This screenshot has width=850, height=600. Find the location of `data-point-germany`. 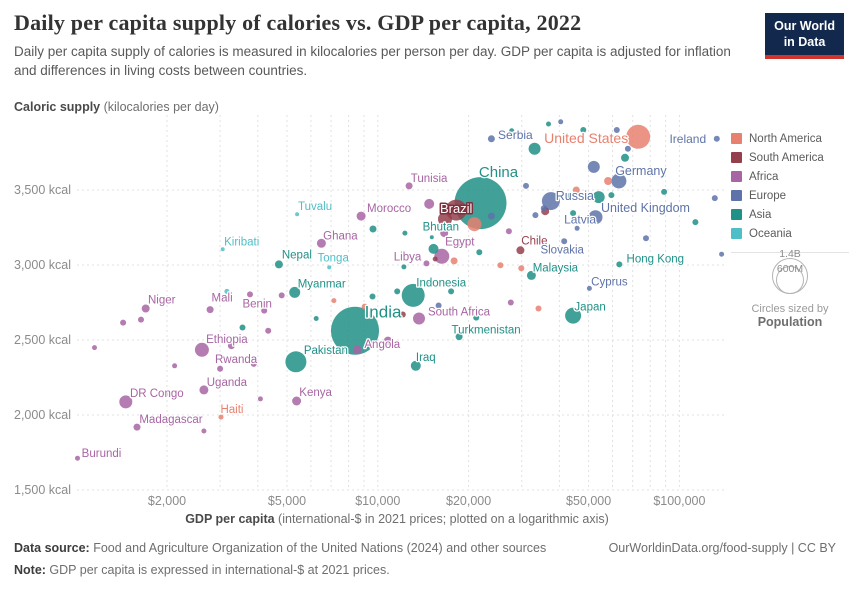

data-point-germany is located at coordinates (619, 181).